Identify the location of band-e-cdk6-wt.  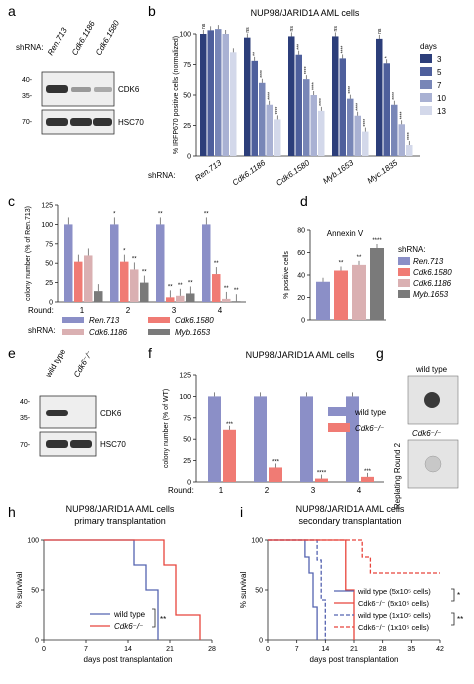
(57, 413).